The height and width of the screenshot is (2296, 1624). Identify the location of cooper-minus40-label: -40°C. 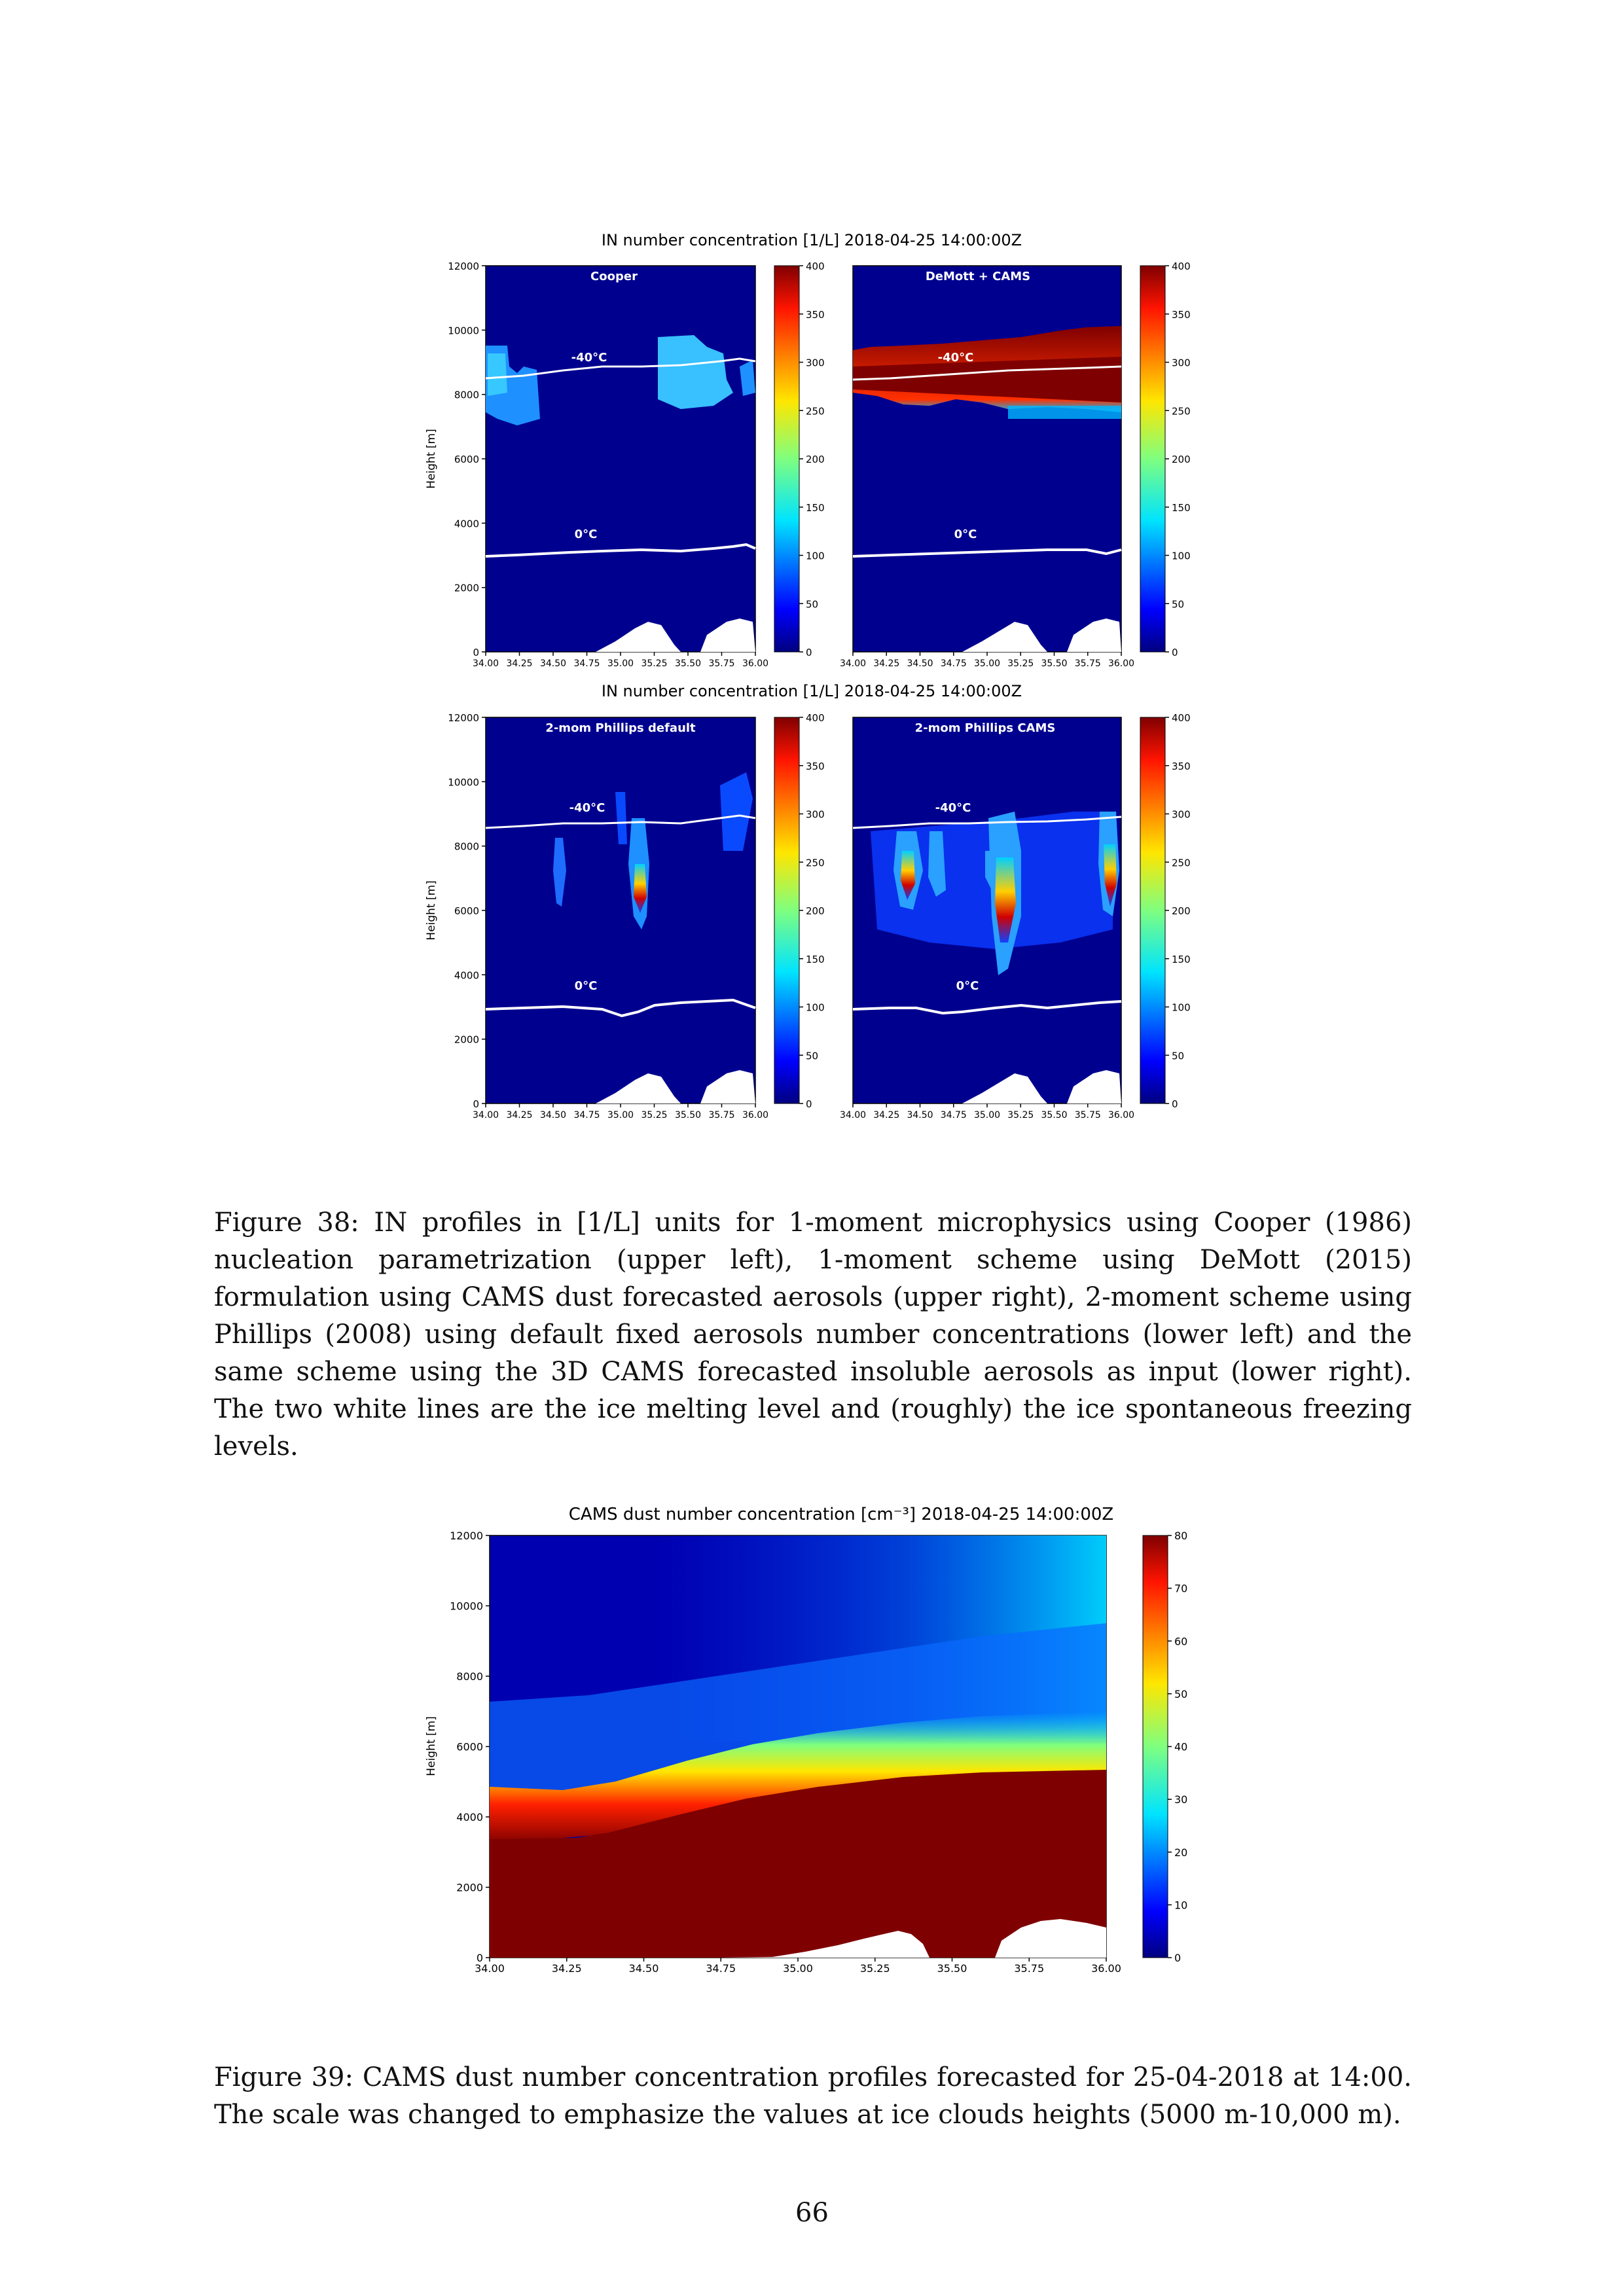
(589, 358).